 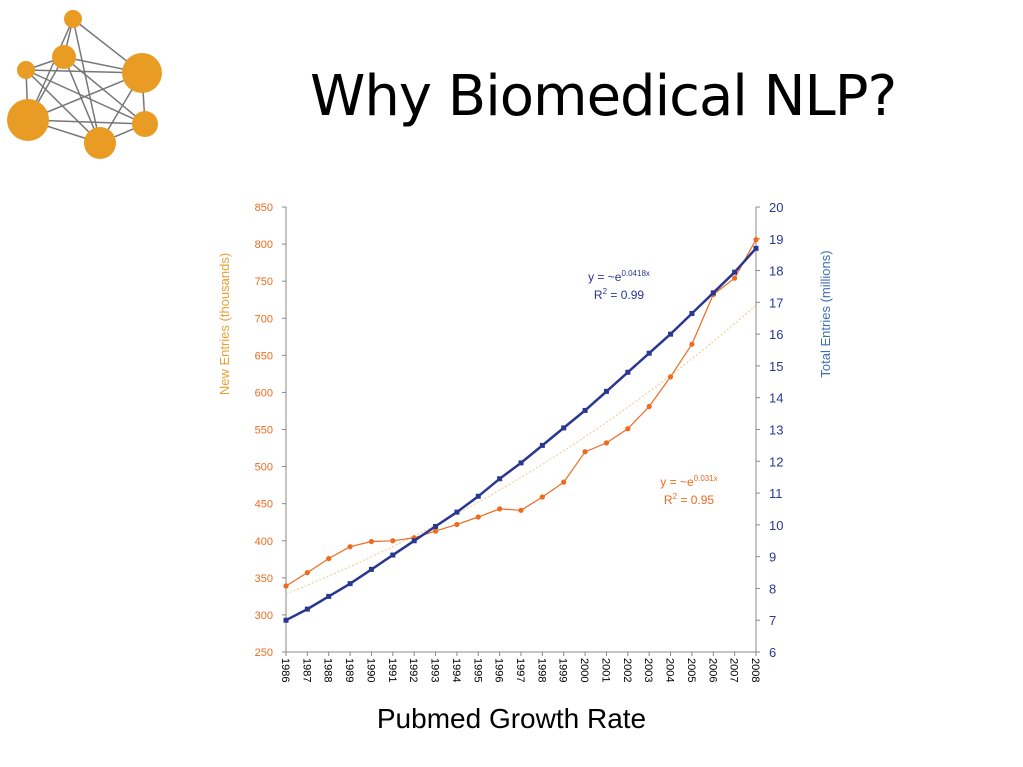 What do you see at coordinates (264, 393) in the screenshot?
I see `left-tick-label: 600` at bounding box center [264, 393].